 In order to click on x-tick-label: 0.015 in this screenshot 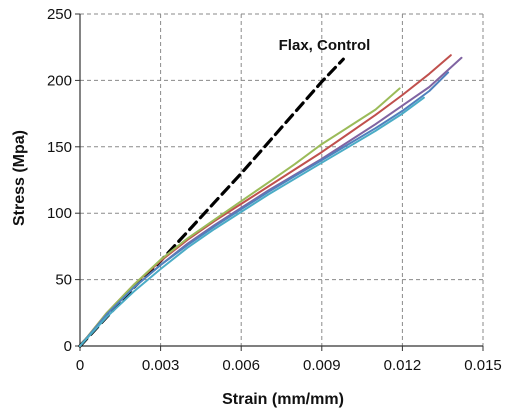, I will do `click(483, 365)`.